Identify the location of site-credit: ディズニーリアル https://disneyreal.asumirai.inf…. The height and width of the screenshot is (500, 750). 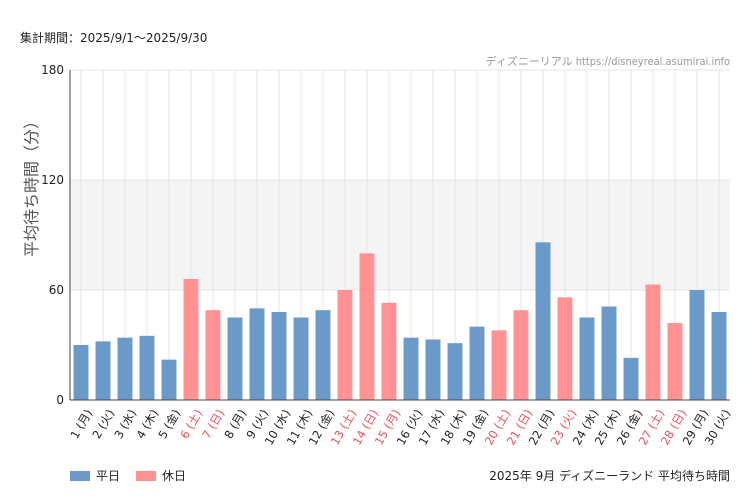
(607, 61).